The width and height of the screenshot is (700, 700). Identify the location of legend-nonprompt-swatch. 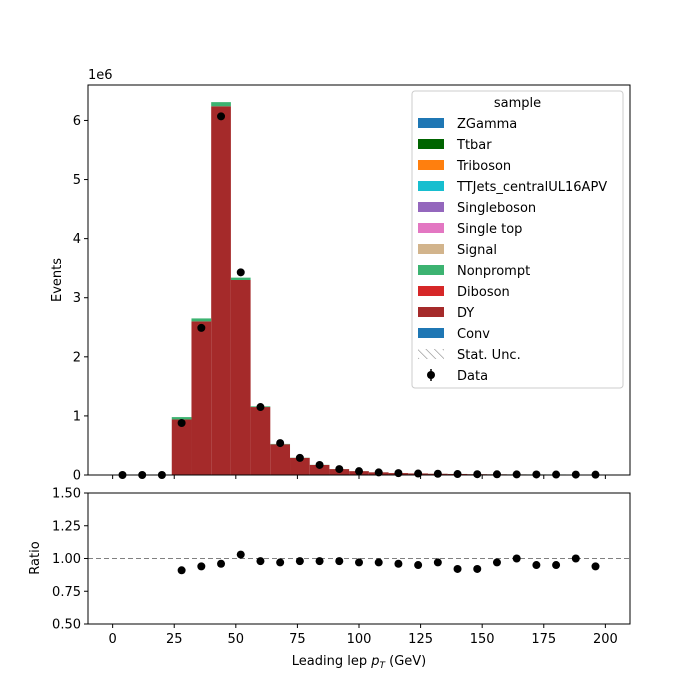
(431, 270).